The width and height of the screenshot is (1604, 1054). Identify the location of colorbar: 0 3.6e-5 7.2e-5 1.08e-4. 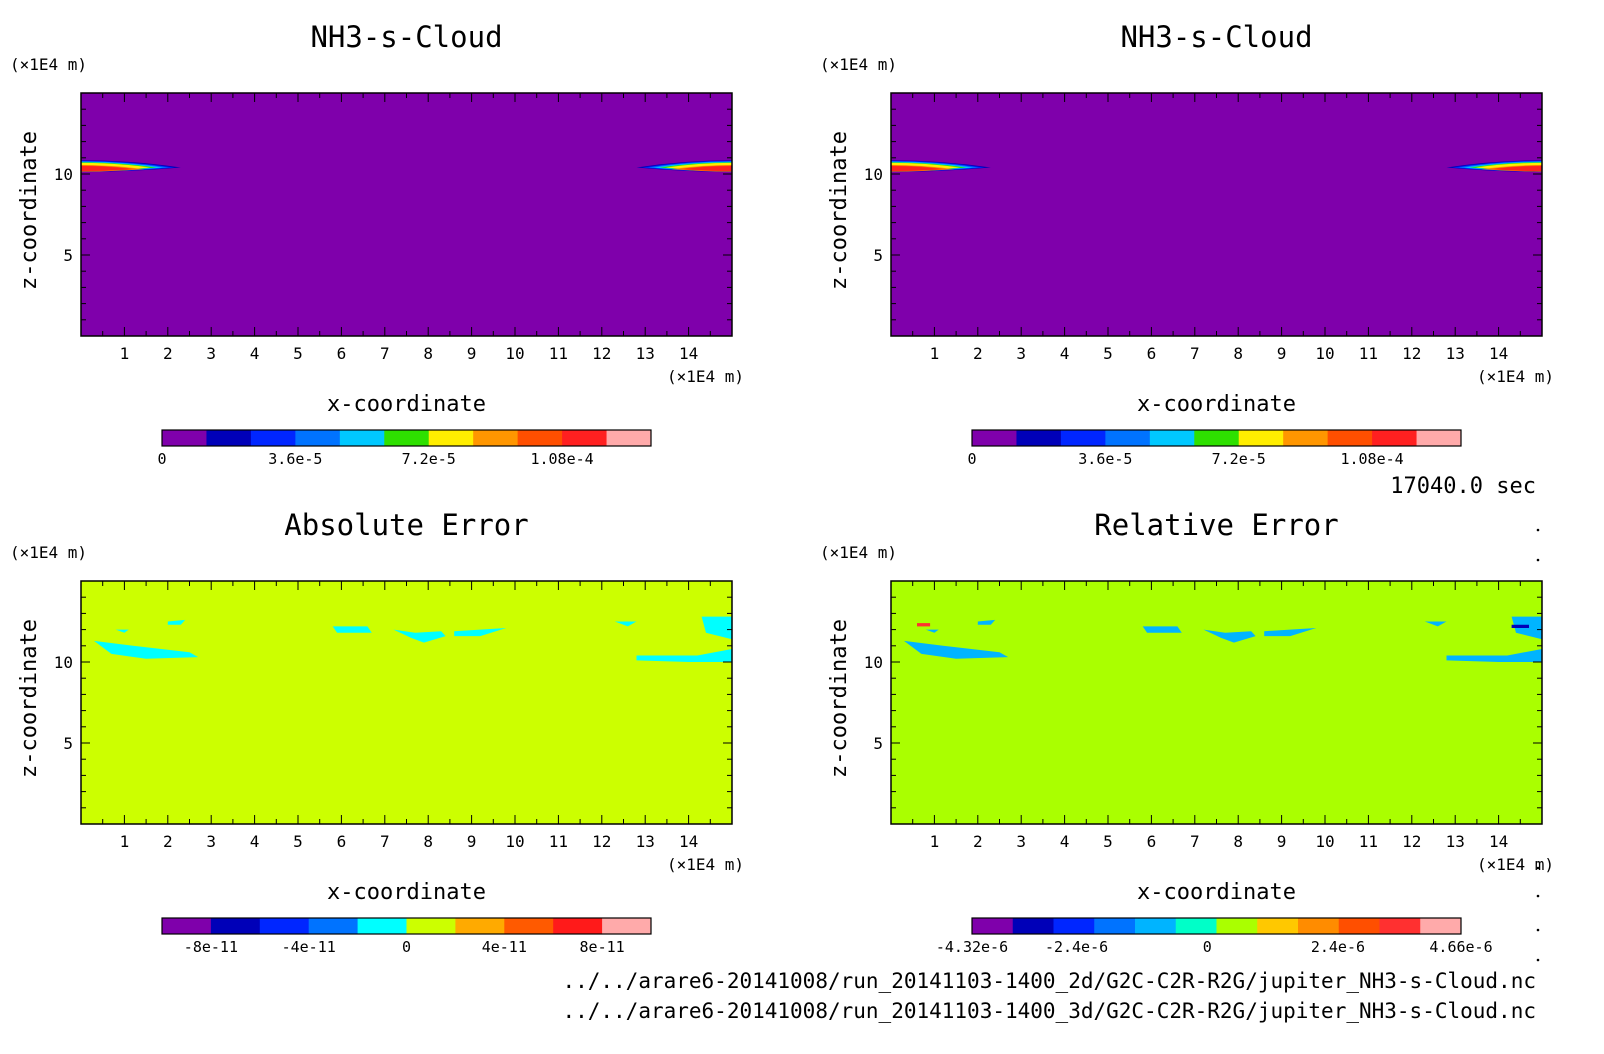
(1214, 448).